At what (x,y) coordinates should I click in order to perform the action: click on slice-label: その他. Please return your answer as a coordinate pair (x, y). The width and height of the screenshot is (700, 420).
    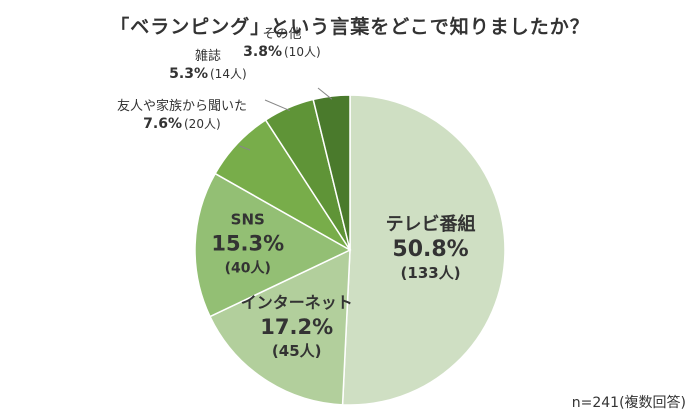
    Looking at the image, I should click on (281, 34).